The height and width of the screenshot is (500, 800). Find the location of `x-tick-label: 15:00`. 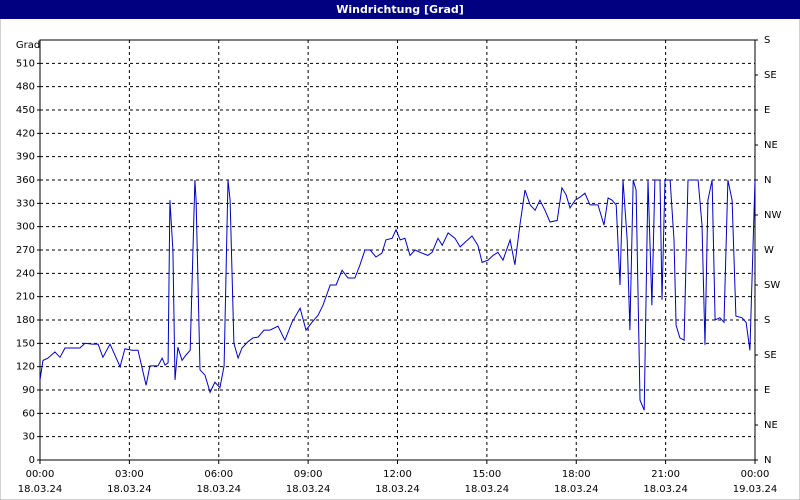

x-tick-label: 15:00 is located at coordinates (486, 474).